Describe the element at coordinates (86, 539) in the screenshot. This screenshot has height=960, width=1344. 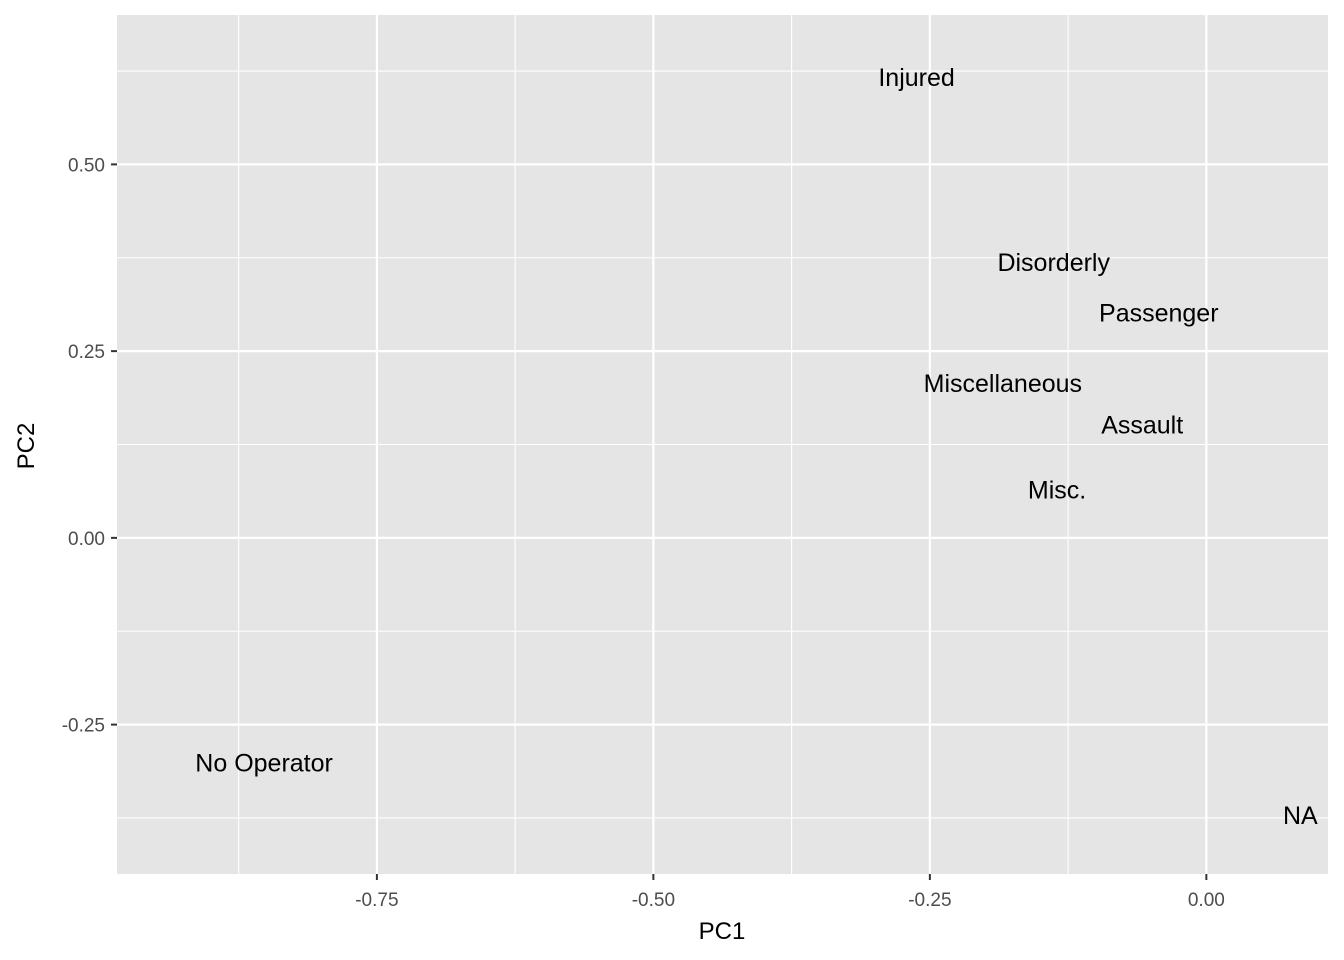
I see `y-tick-label: 0.00` at that location.